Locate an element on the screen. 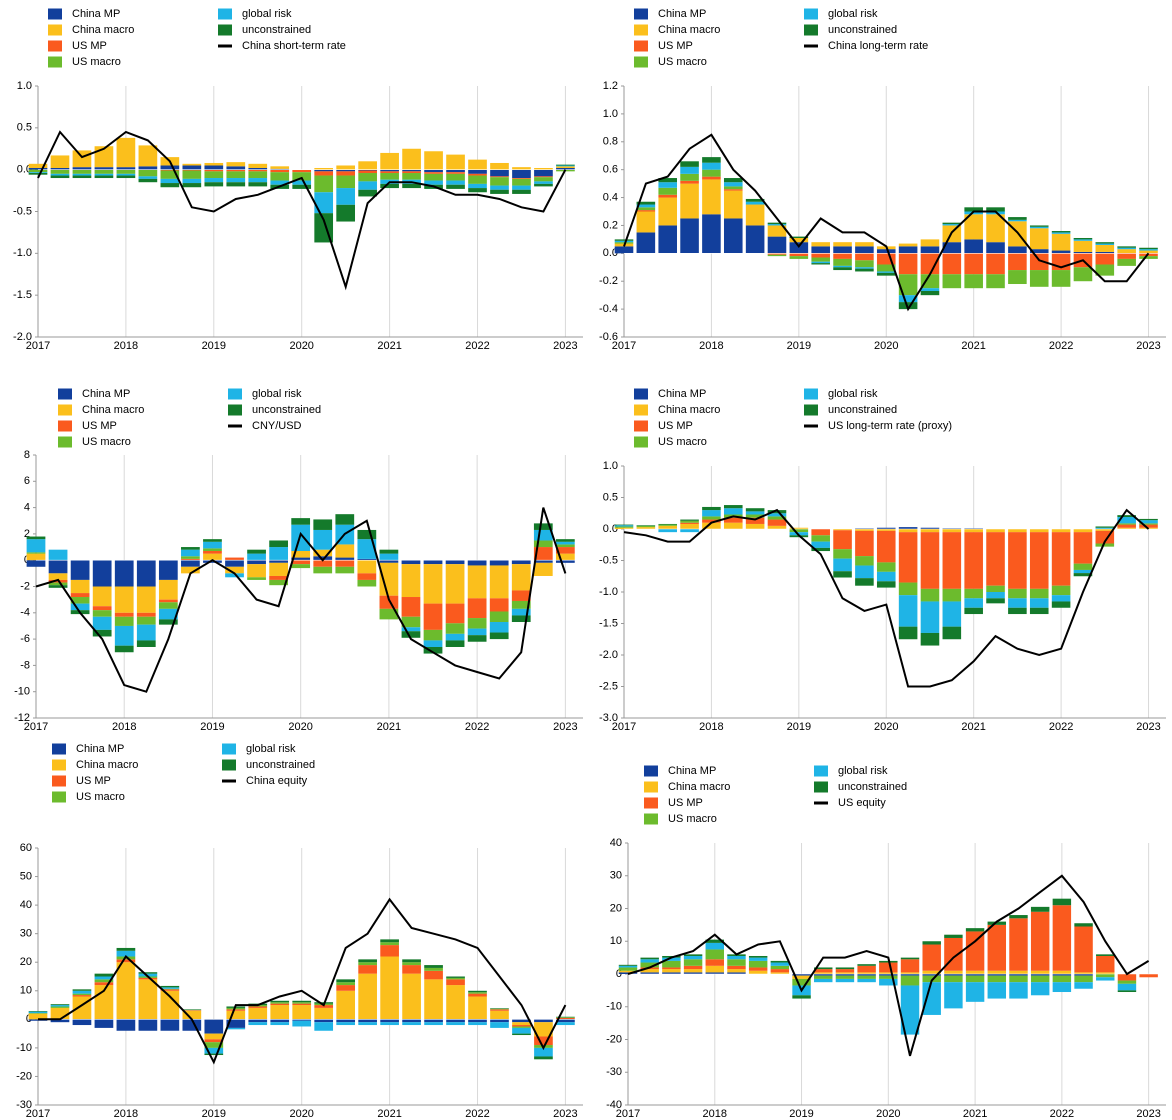 The width and height of the screenshot is (1172, 1120). line-series is located at coordinates (886, 222).